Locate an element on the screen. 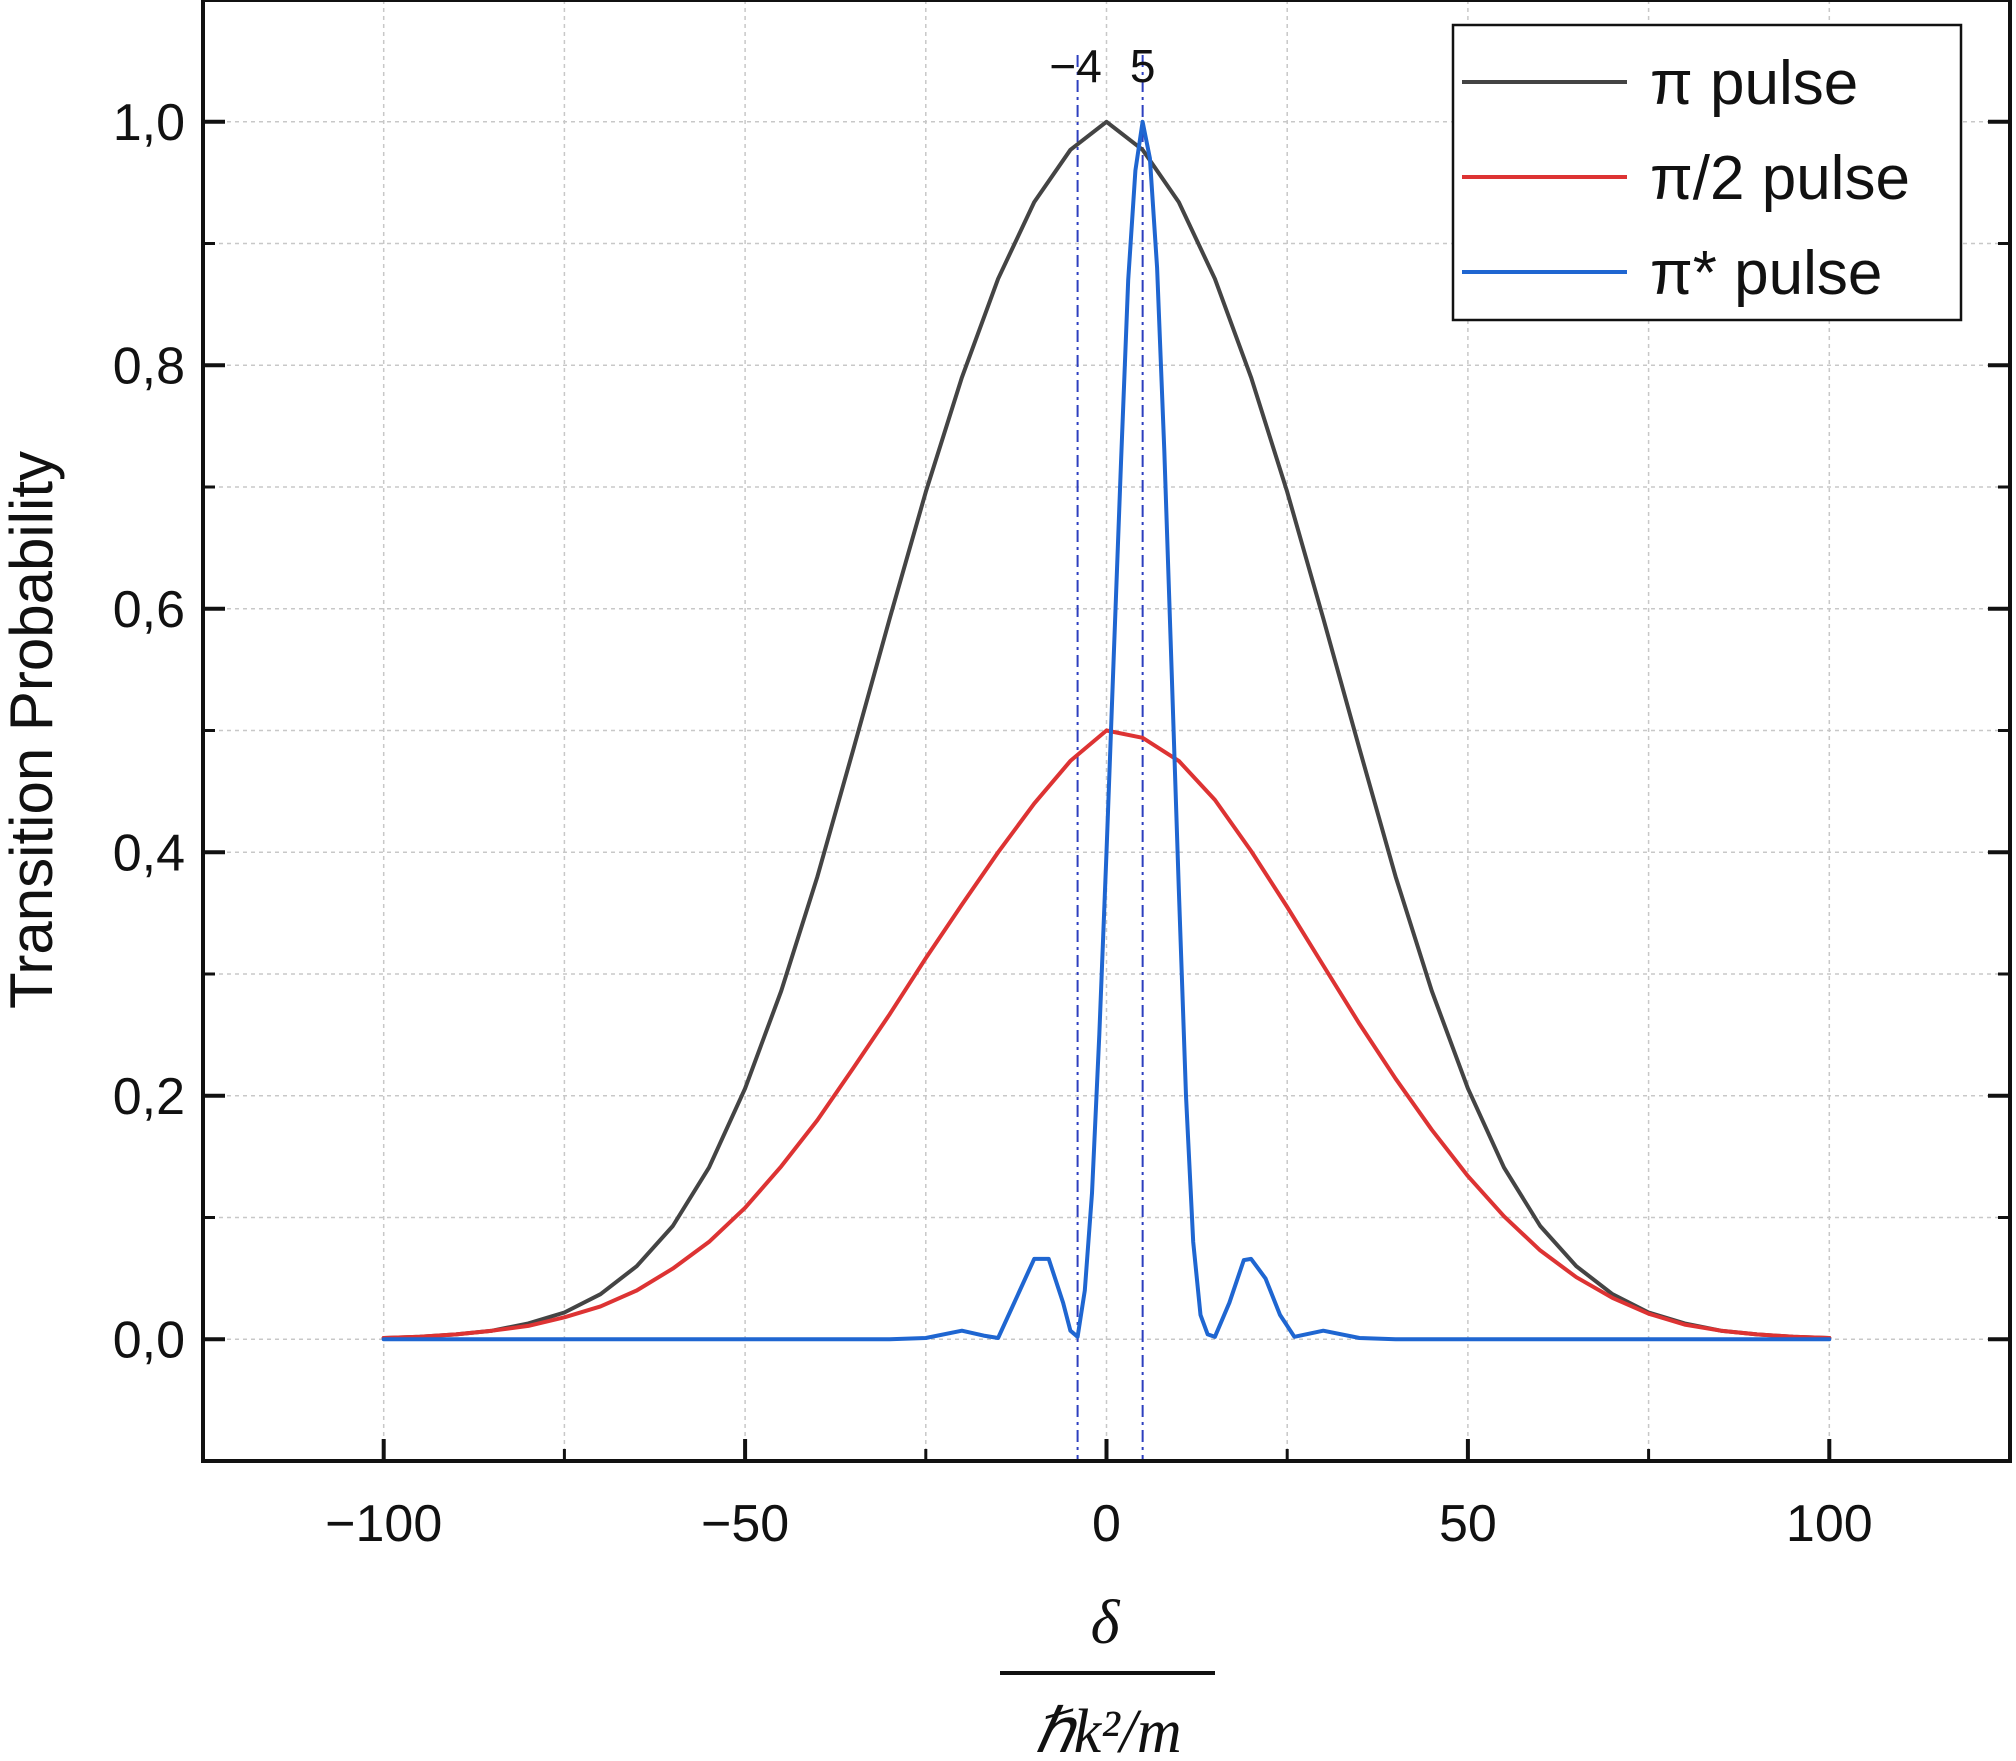  legend-label: π/2 pulse is located at coordinates (1780, 178).